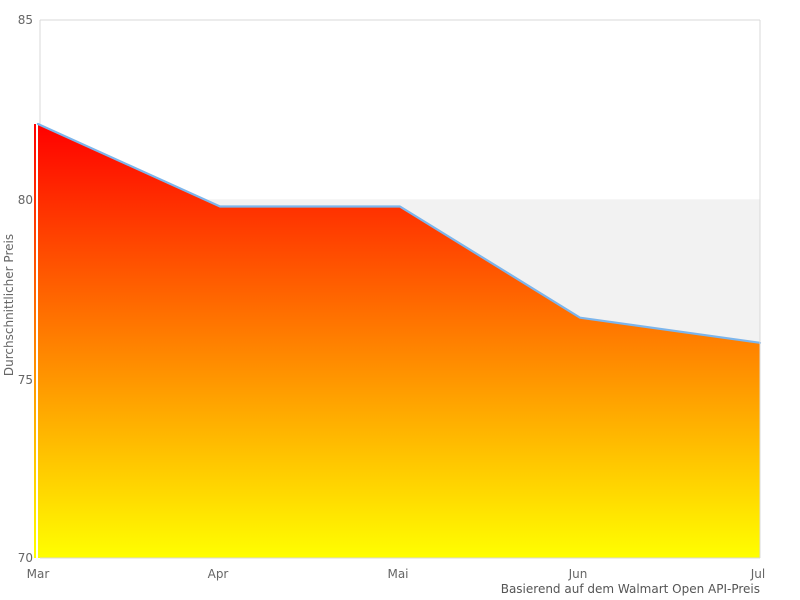 Image resolution: width=800 pixels, height=600 pixels. I want to click on y-tick-label-75: 75, so click(25, 380).